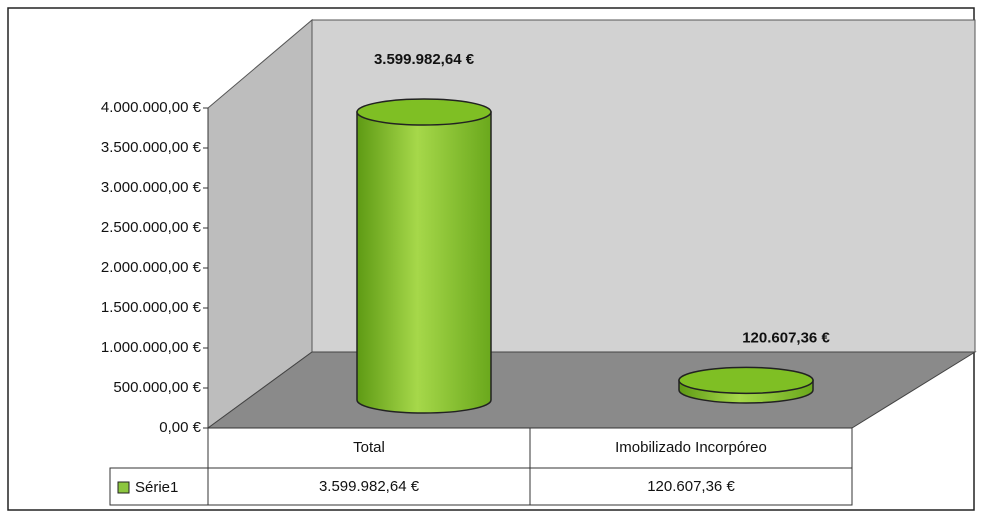  I want to click on data-table, so click(481, 466).